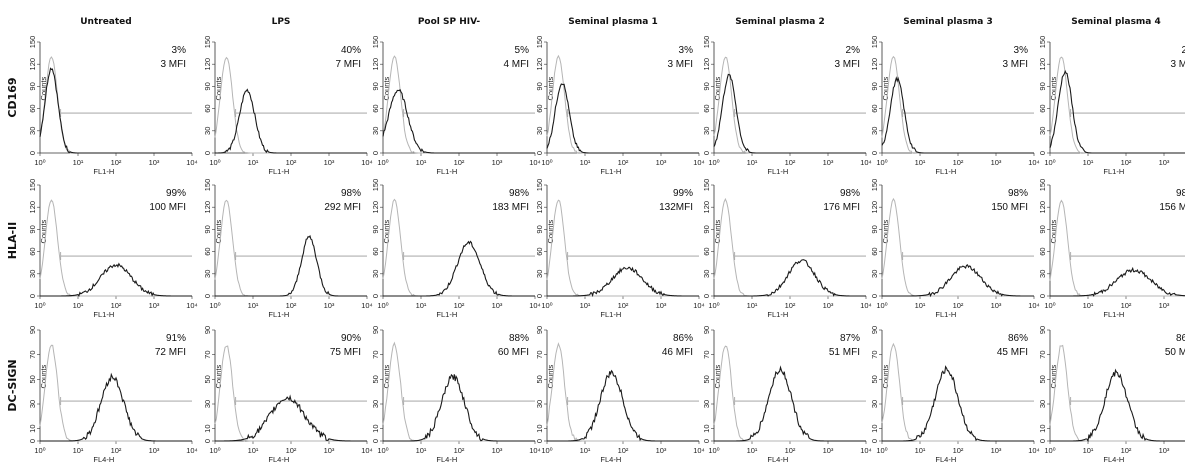 Image resolution: width=1185 pixels, height=474 pixels. Describe the element at coordinates (345, 352) in the screenshot. I see `mfi-label: 75 MFI` at that location.